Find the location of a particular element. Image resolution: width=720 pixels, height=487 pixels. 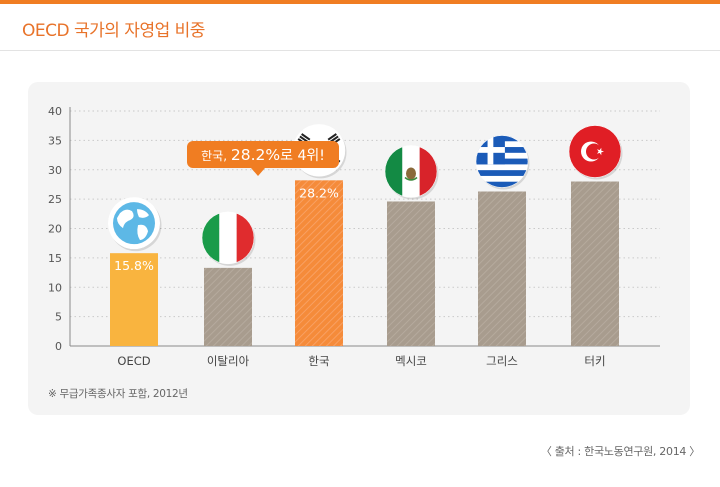

turkey-flag-icon is located at coordinates (595, 152).